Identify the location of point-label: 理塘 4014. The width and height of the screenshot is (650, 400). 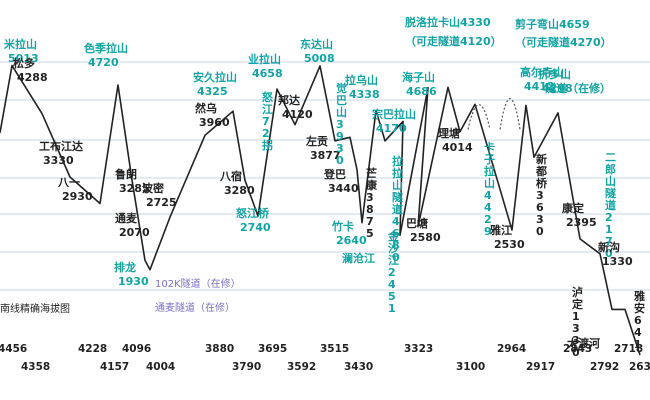
(455, 140).